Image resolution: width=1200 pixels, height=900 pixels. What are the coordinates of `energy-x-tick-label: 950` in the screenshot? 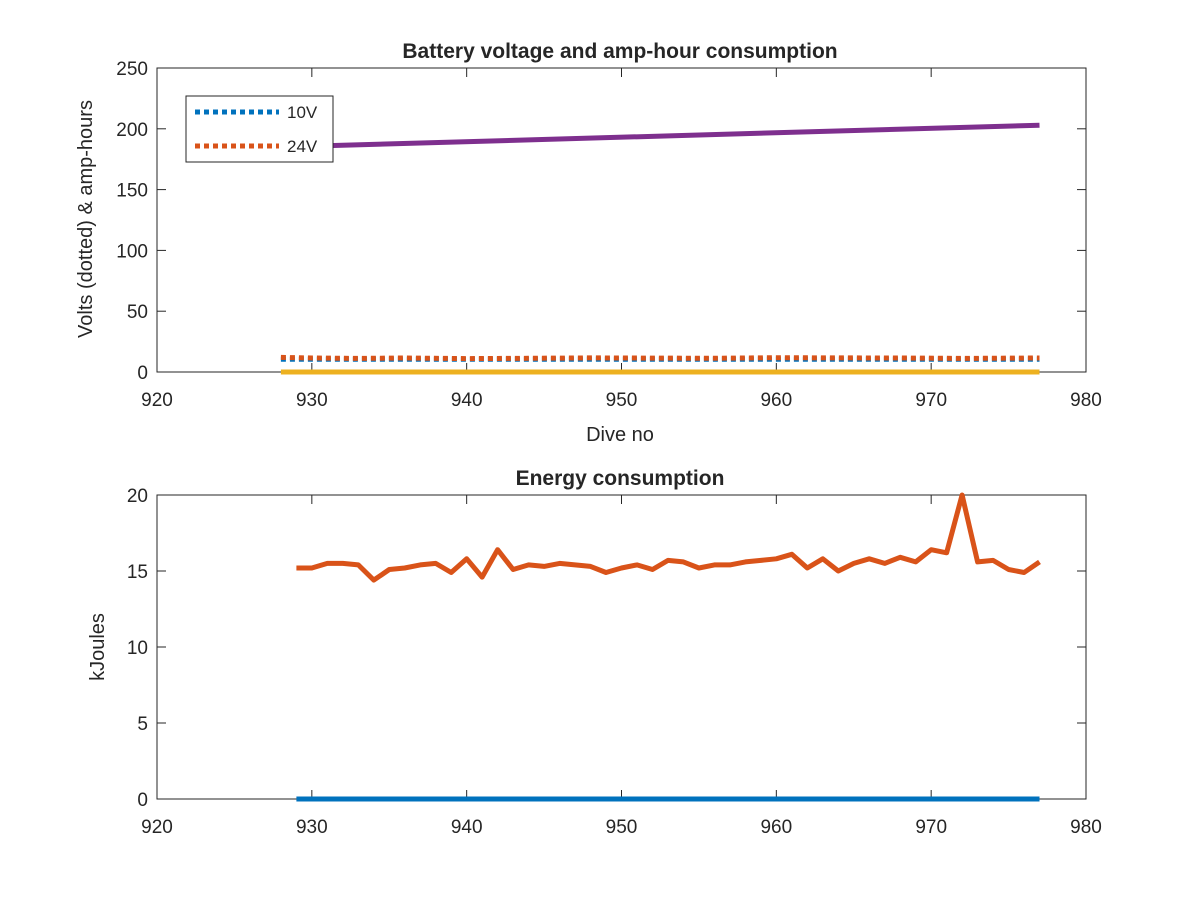 It's located at (622, 827).